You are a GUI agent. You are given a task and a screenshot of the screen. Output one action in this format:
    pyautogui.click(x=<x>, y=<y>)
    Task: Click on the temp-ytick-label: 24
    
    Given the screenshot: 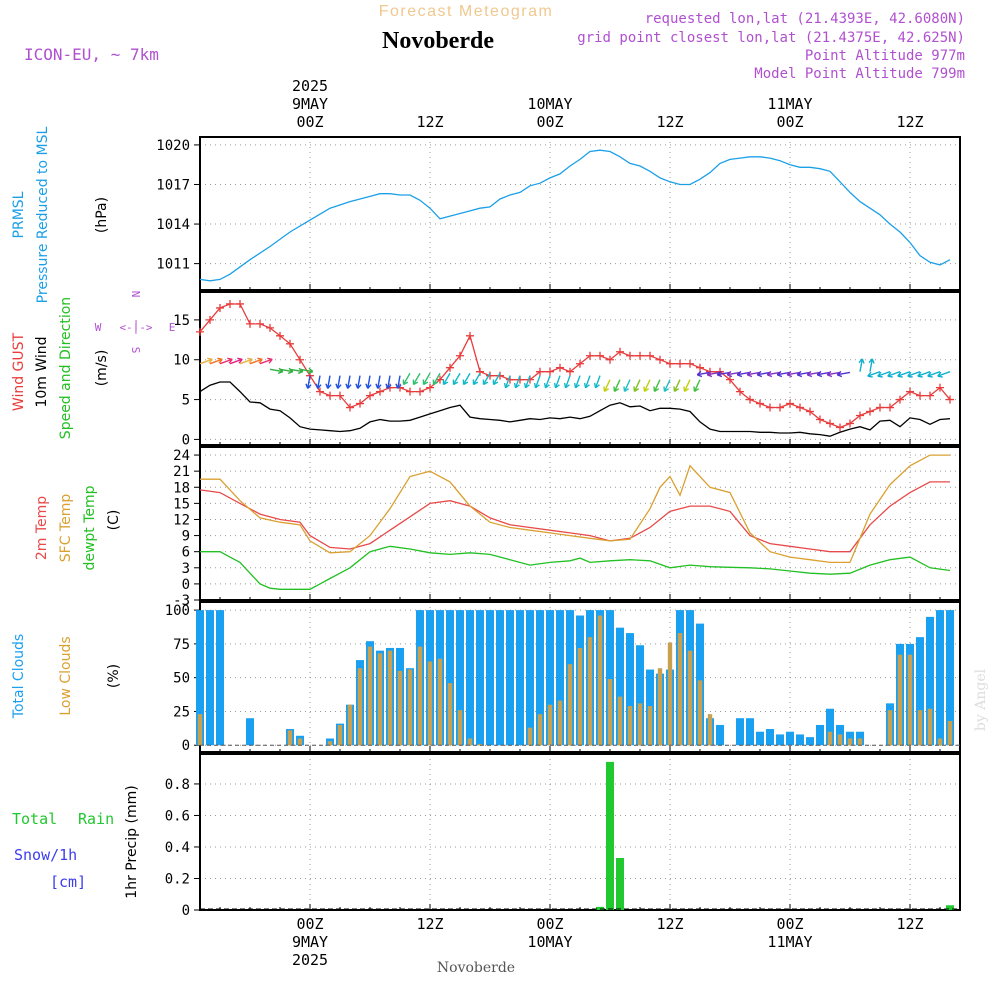 What is the action you would take?
    pyautogui.click(x=181, y=456)
    